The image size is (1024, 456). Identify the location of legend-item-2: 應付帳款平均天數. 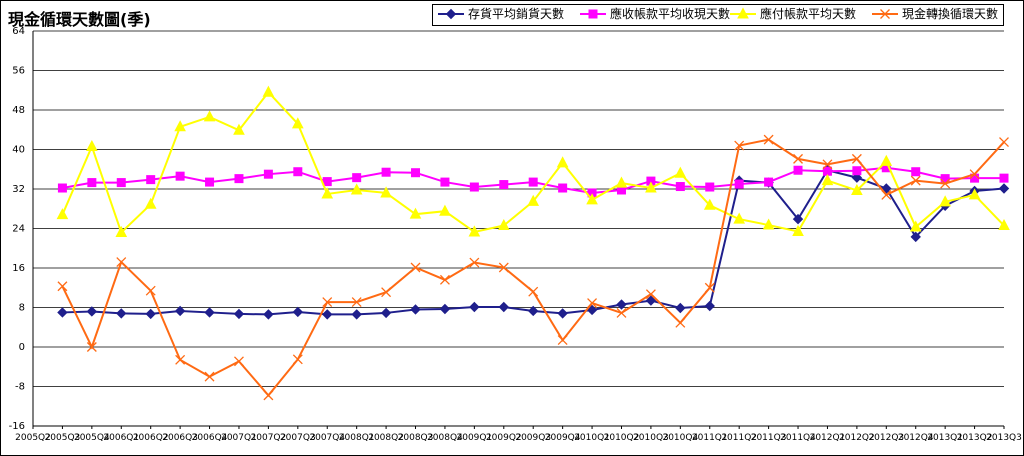
(793, 13).